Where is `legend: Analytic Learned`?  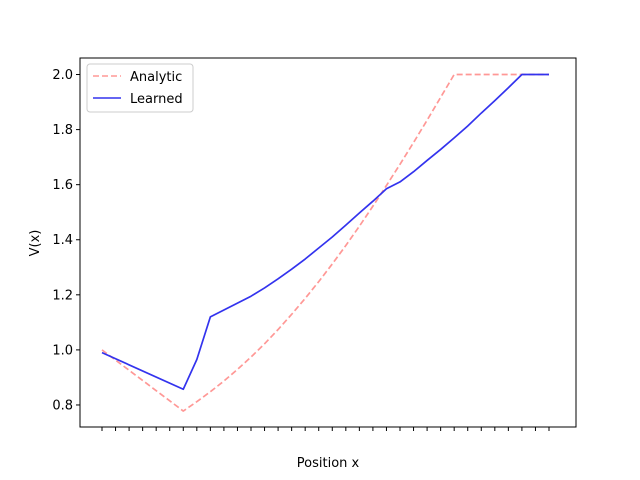 legend: Analytic Learned is located at coordinates (140, 88).